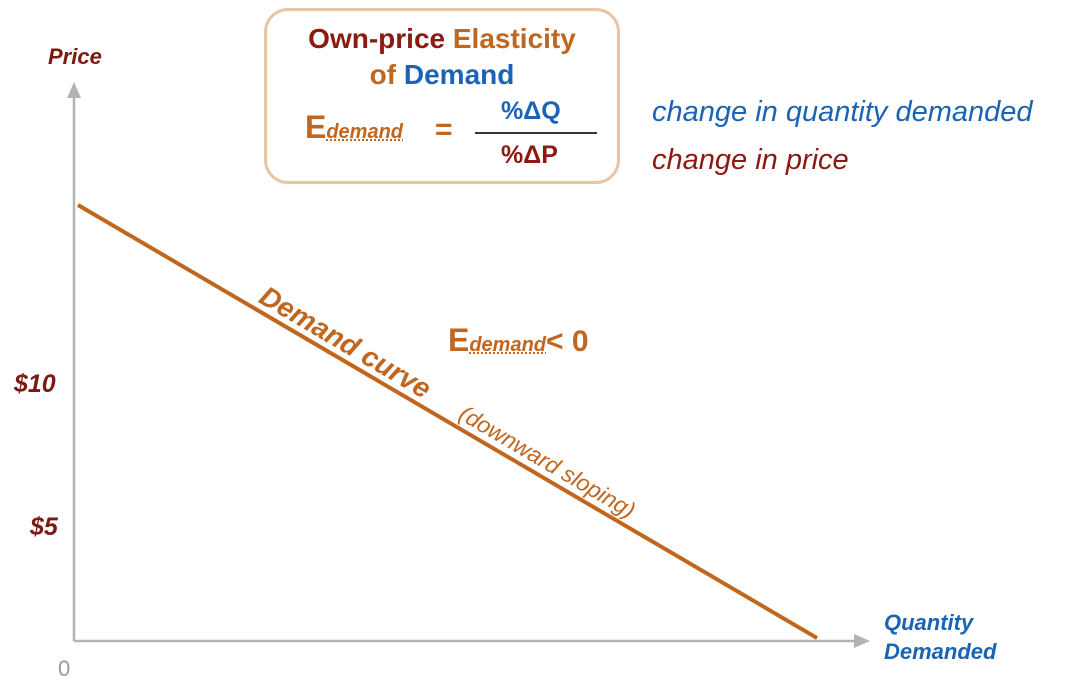 The width and height of the screenshot is (1076, 688). Describe the element at coordinates (64, 668) in the screenshot. I see `origin-label: 0` at that location.